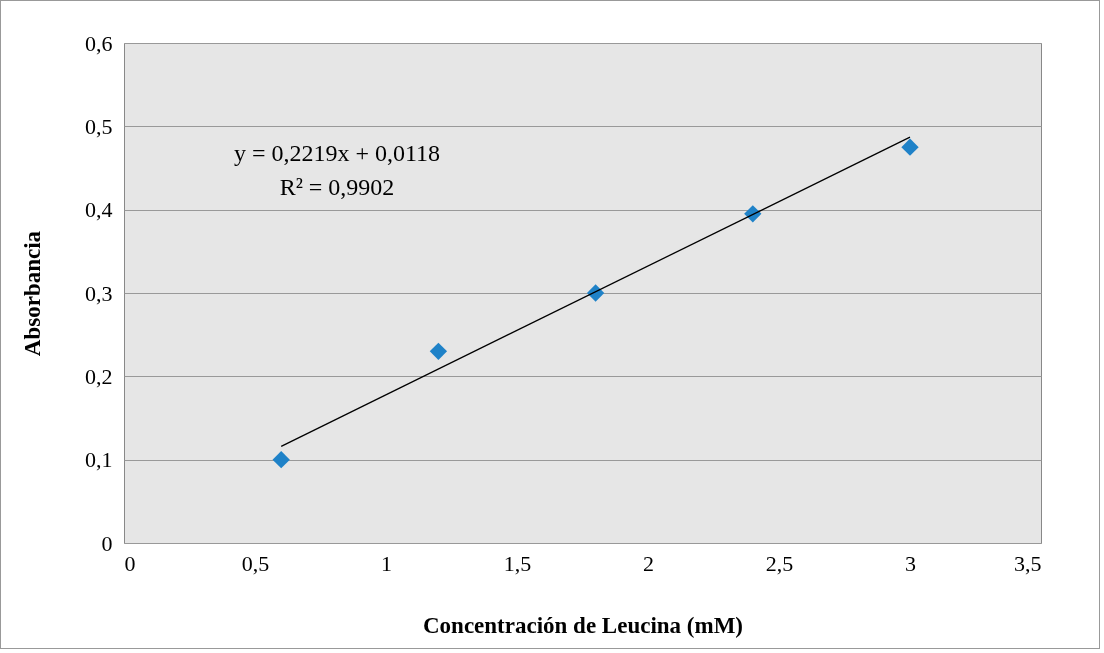 This screenshot has height=653, width=1104. I want to click on y-axis-title: Absorbancia, so click(32, 293).